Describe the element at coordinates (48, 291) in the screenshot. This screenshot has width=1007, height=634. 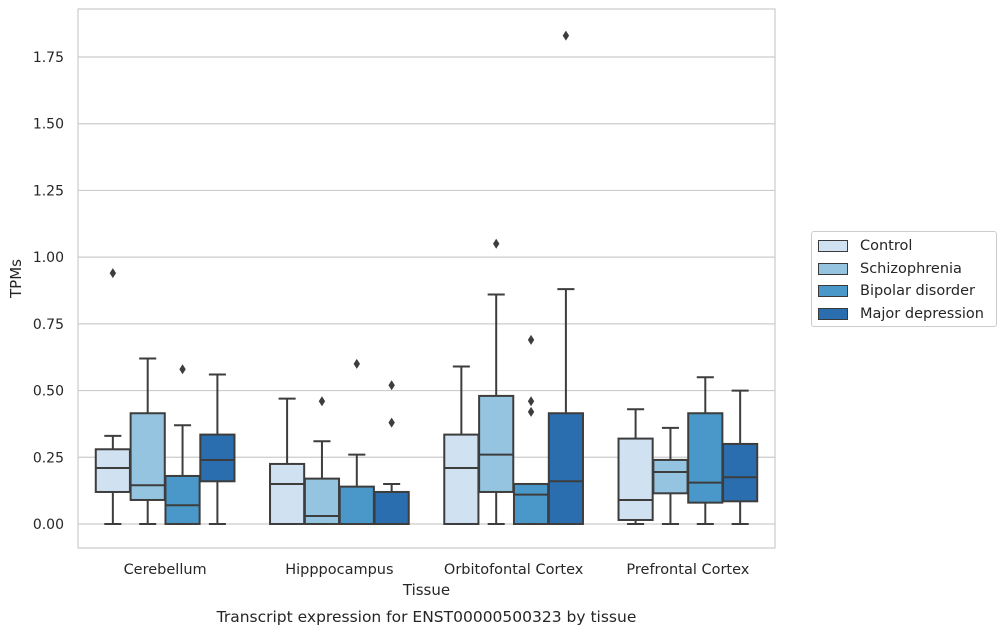
I see `y-tick-labels: 0.00 0.25 0.50 0.75 1.00 1.25 1.50 1.75` at that location.